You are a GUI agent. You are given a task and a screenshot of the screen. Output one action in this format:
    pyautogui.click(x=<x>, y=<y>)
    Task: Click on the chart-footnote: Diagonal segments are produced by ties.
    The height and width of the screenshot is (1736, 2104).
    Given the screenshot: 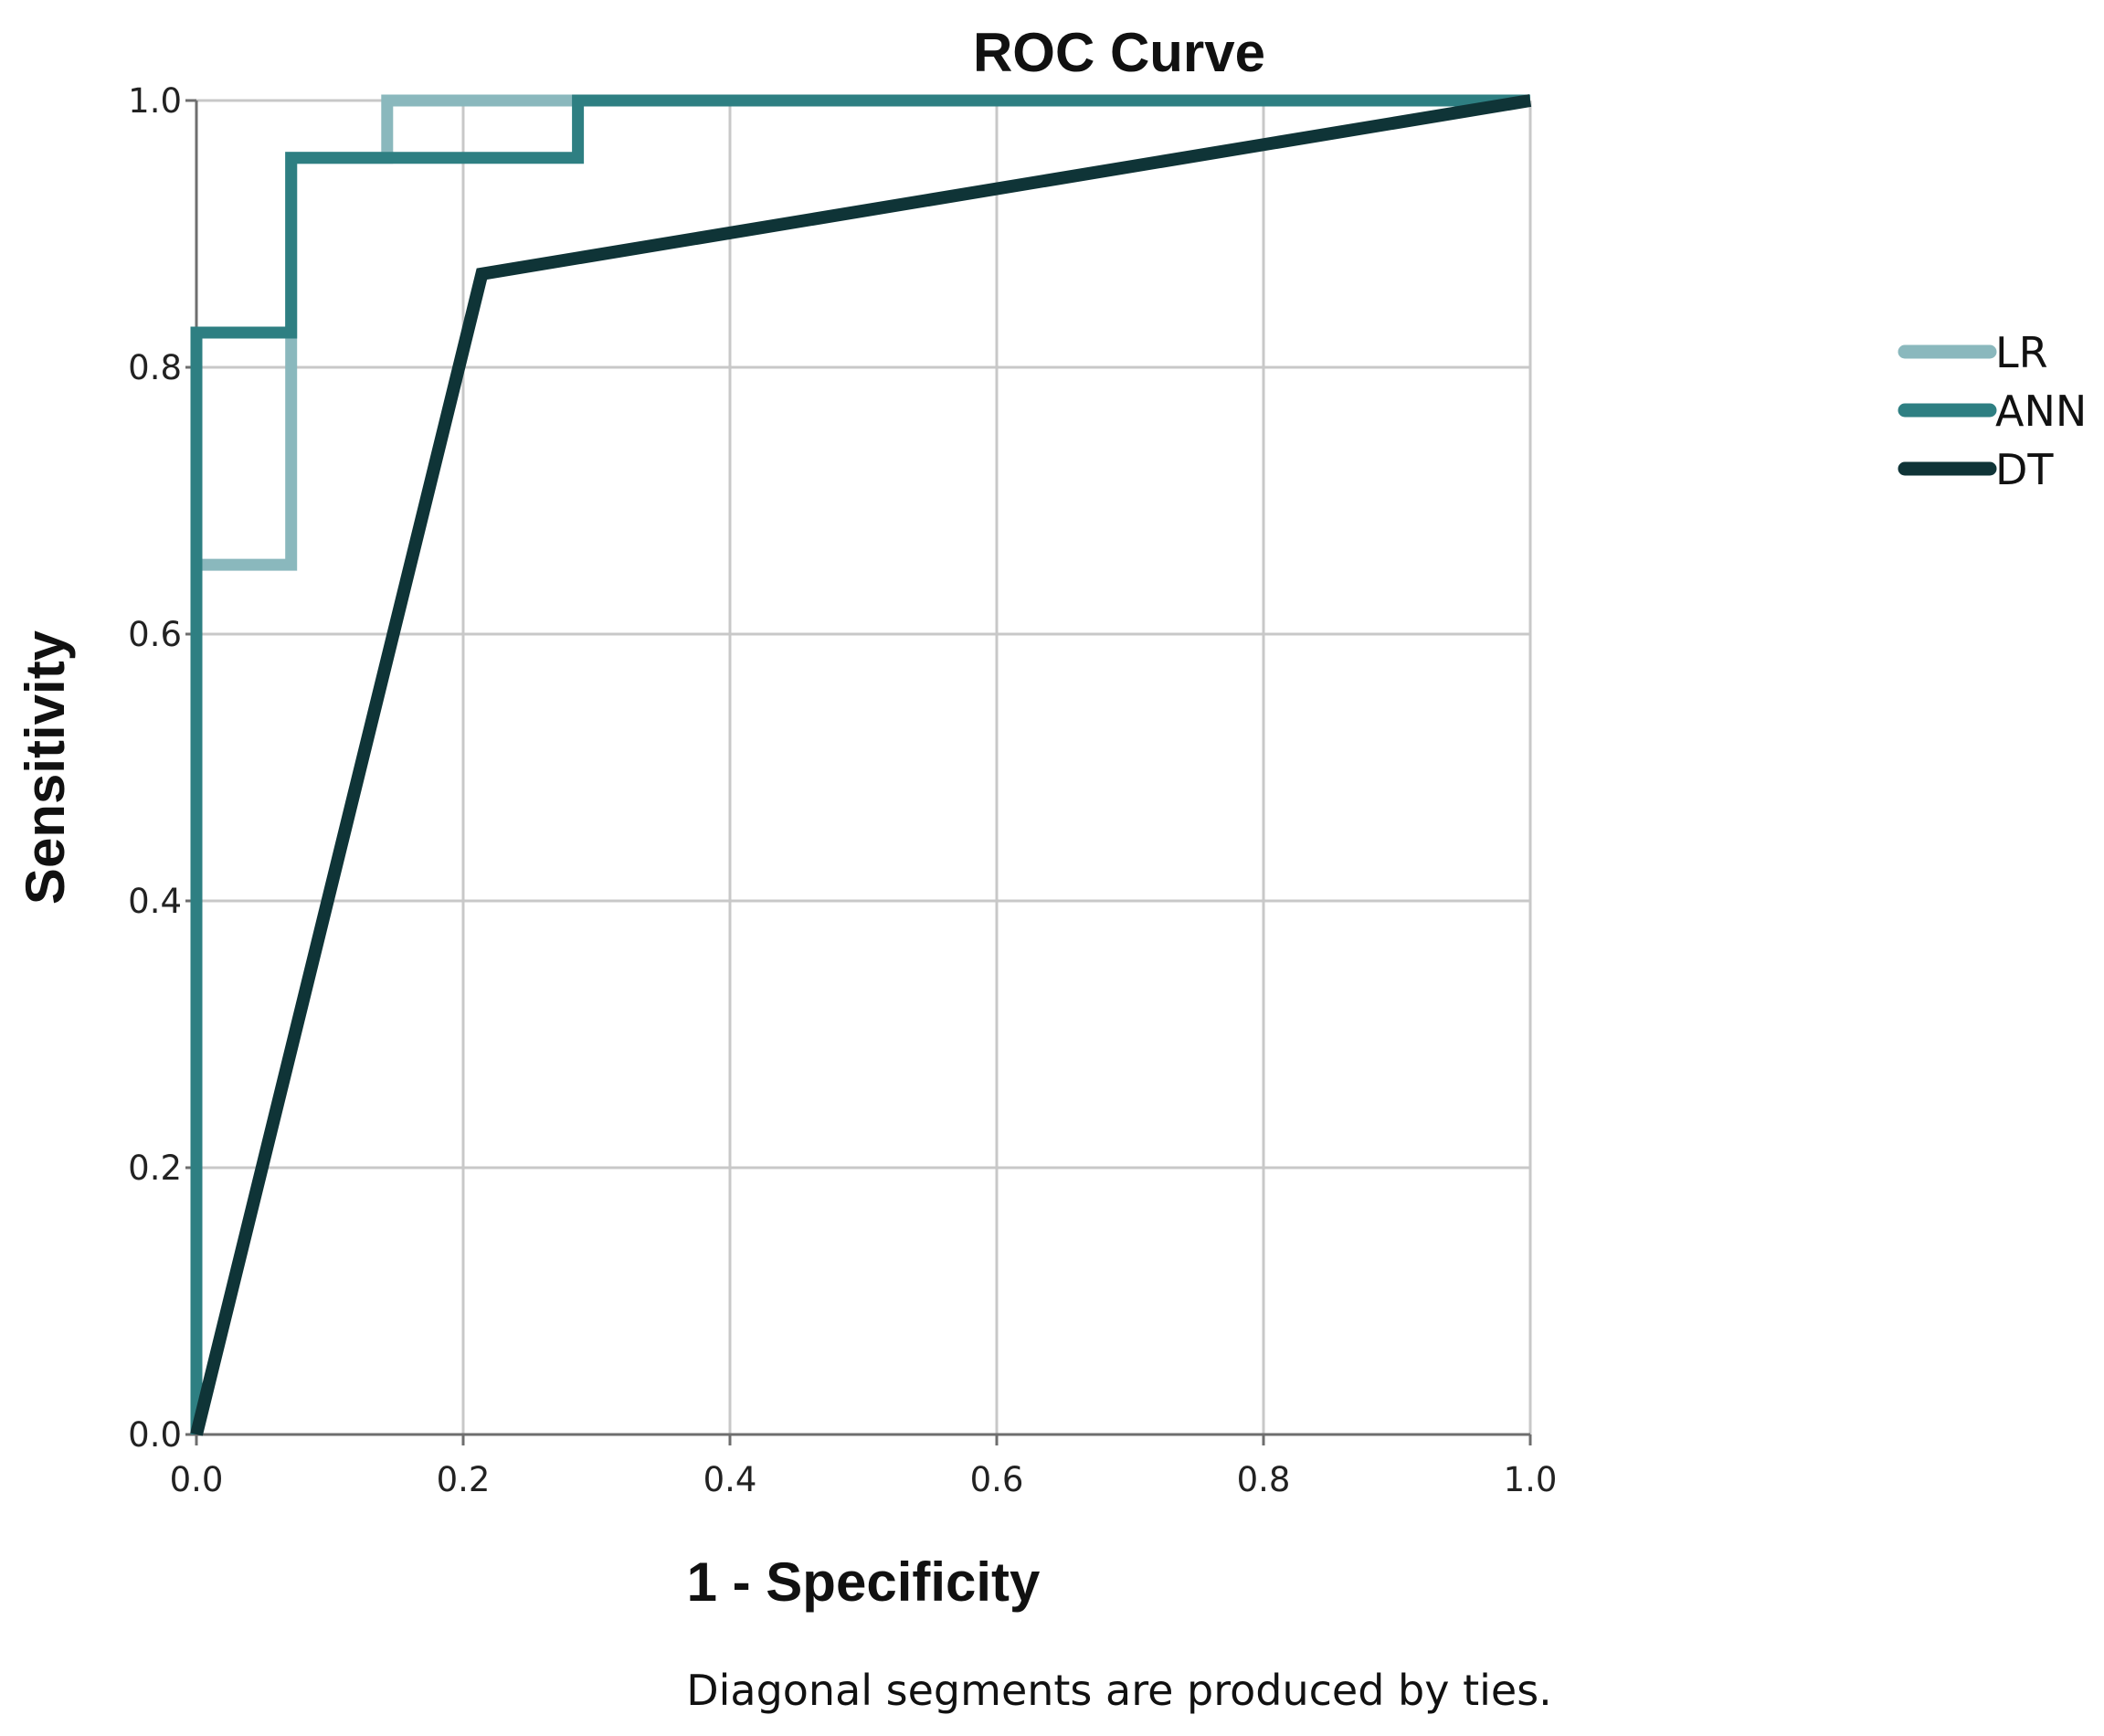 What is the action you would take?
    pyautogui.click(x=1119, y=1690)
    